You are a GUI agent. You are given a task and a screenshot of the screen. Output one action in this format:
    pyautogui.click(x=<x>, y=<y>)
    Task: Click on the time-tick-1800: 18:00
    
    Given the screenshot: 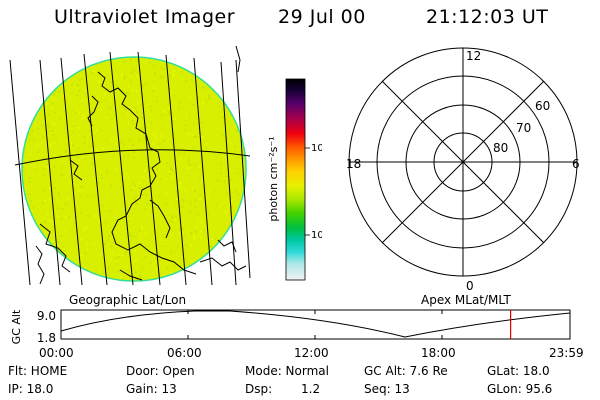 What is the action you would take?
    pyautogui.click(x=438, y=353)
    